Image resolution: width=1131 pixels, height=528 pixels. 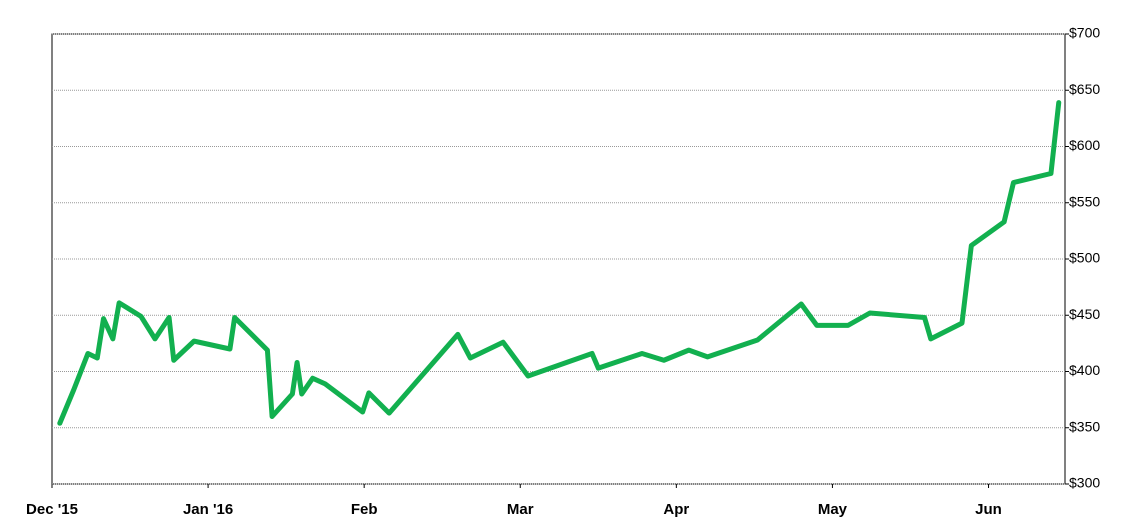 I want to click on x-tick-label: May, so click(x=833, y=509).